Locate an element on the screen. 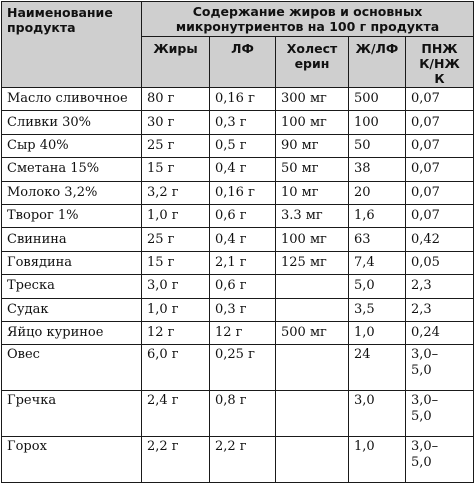 This screenshot has width=474, height=484. cell-product: Судак is located at coordinates (71, 310).